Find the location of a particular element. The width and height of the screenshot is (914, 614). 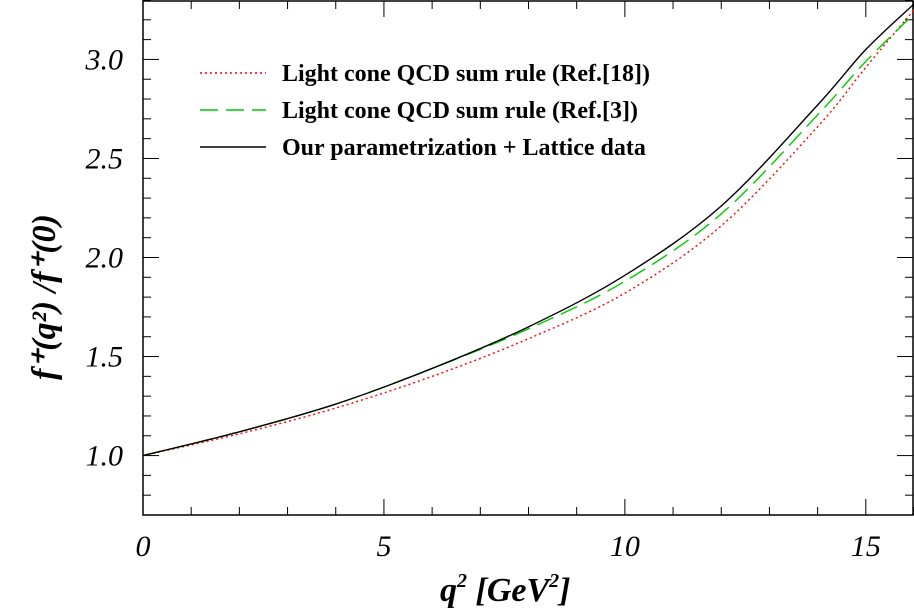

legend-label-1: Light cone QCD sum rule (Ref.[18]) is located at coordinates (466, 74).